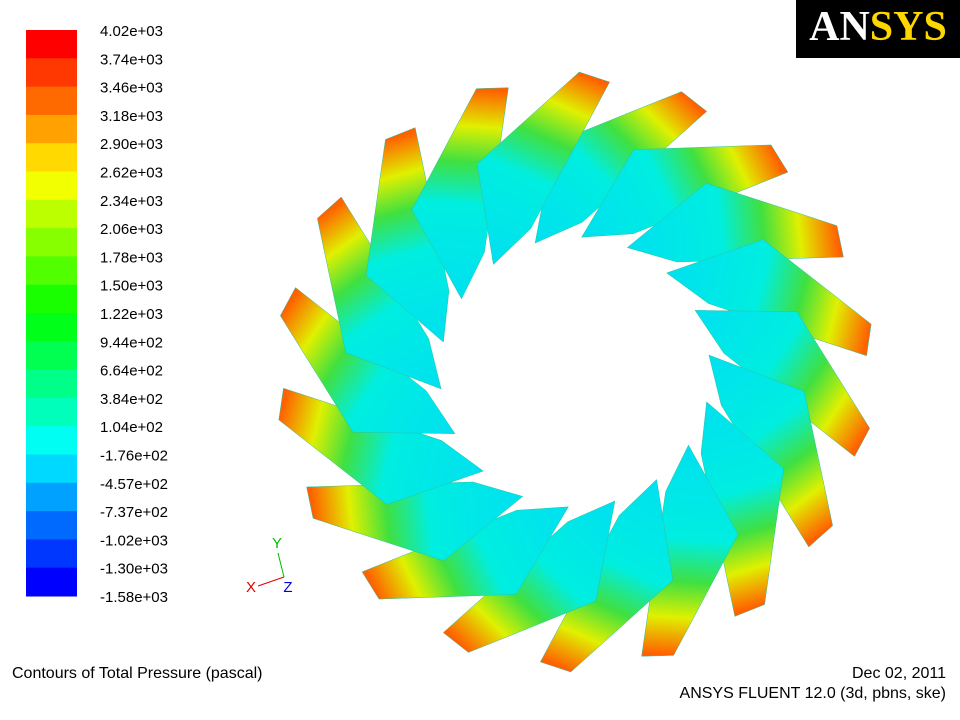  I want to click on triad-x, so click(271, 581).